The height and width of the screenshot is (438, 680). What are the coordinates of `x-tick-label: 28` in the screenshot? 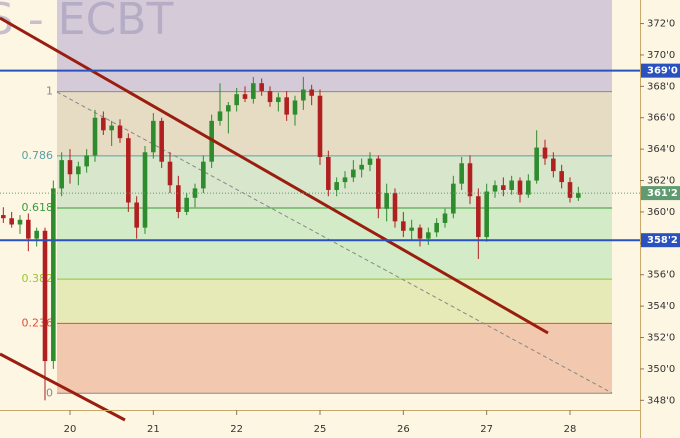 It's located at (570, 429).